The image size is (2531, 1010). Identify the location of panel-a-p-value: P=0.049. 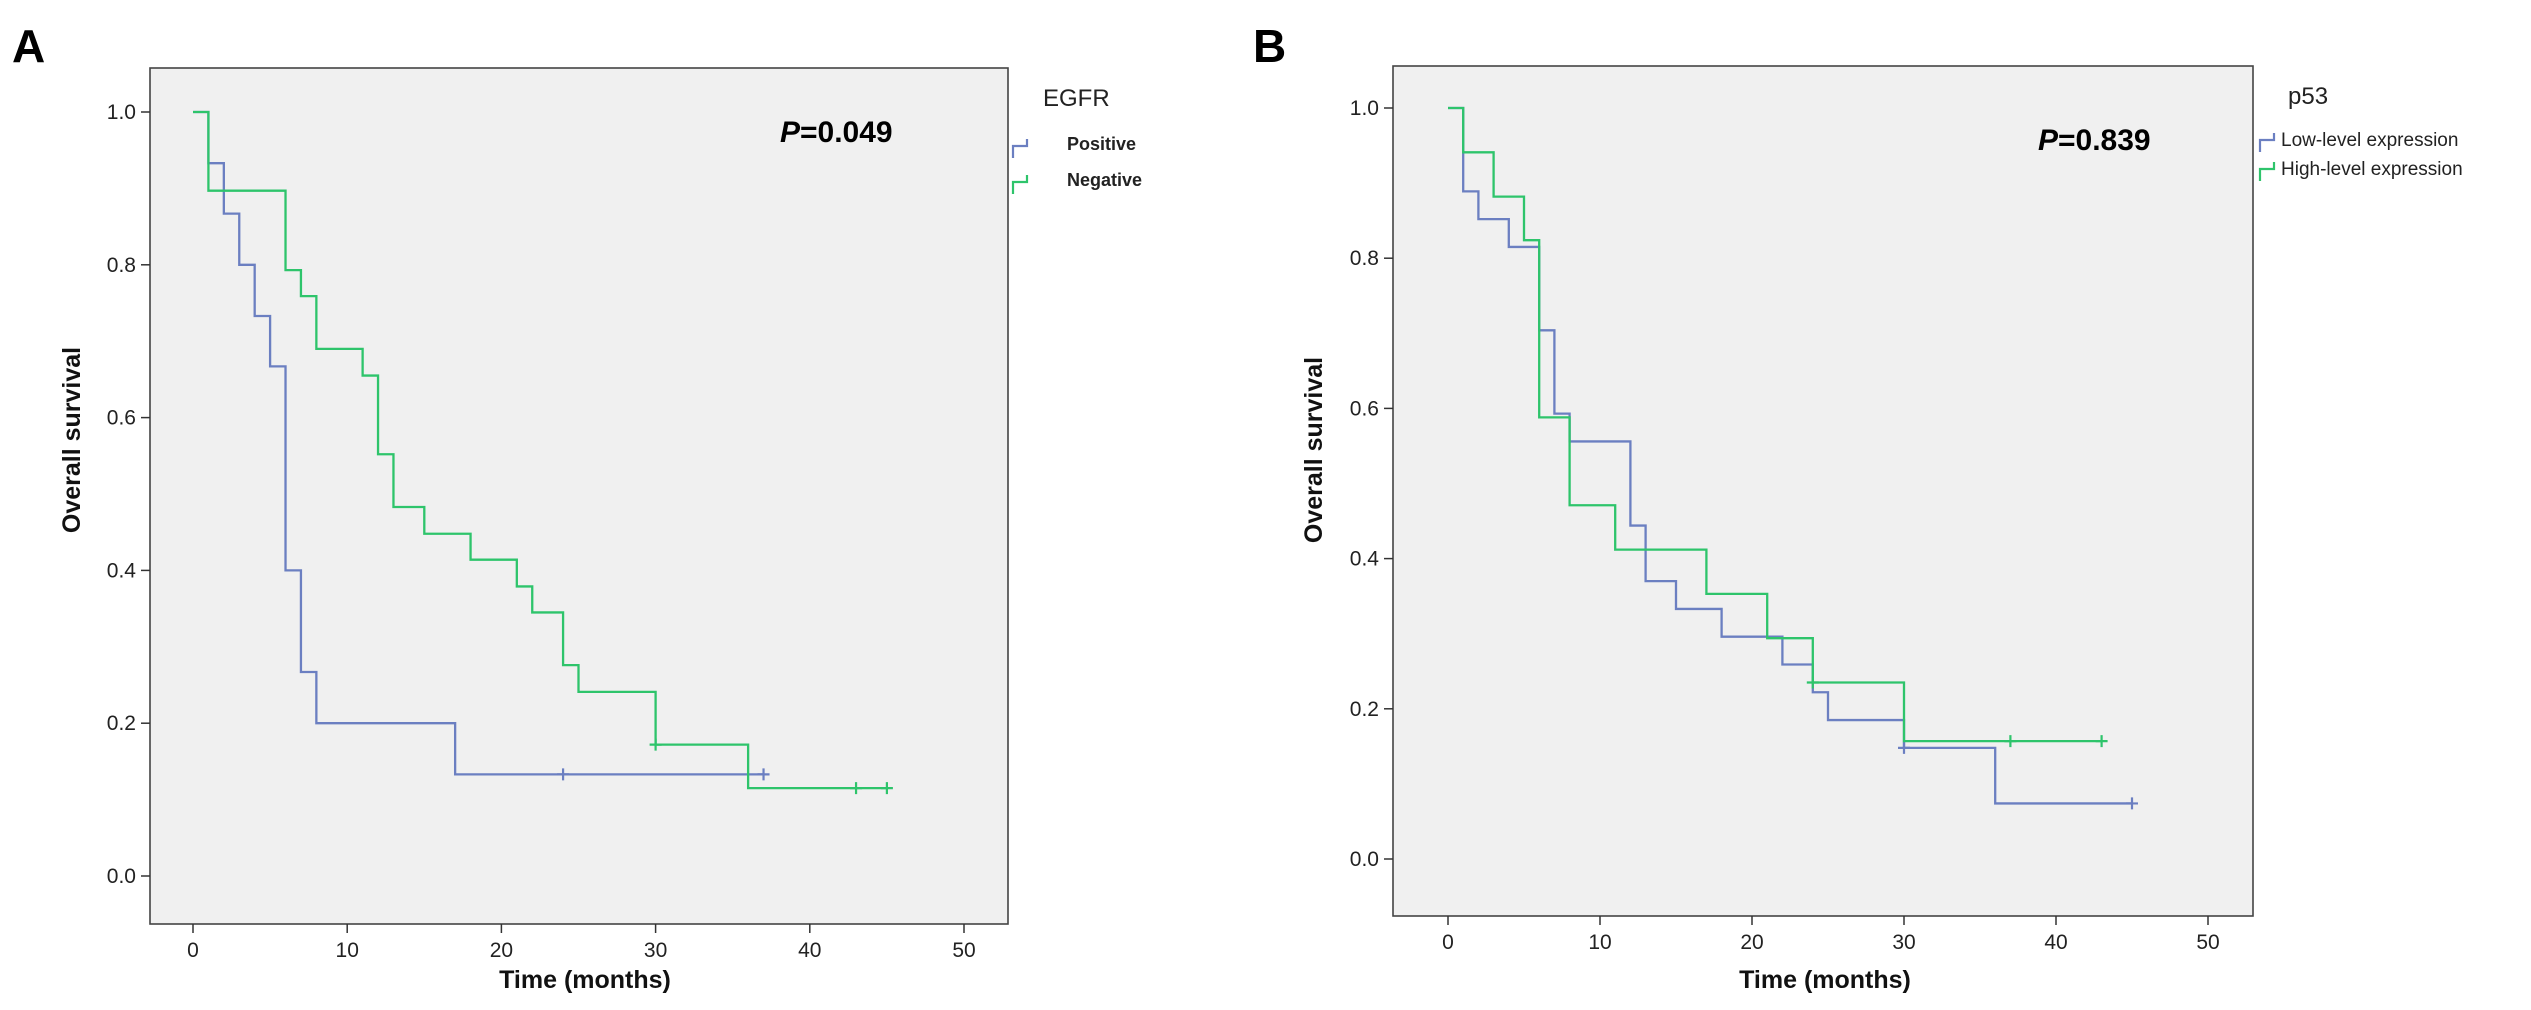
(836, 132).